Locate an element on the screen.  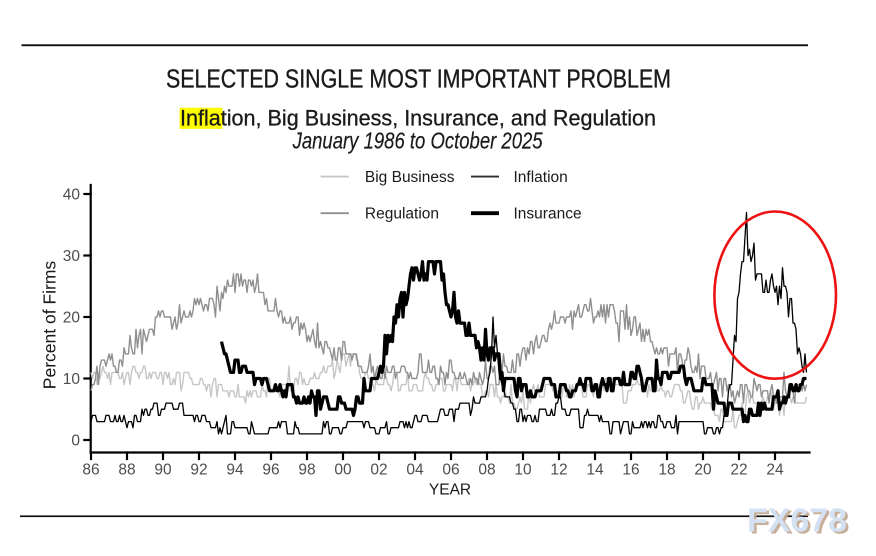
svg-text: 06 is located at coordinates (450, 470).